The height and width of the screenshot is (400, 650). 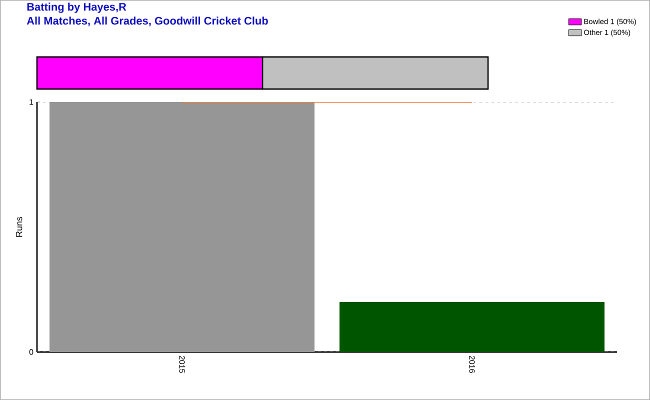 I want to click on chart-subtitle: All Matches, All Grades, Goodwill Cricket Club, so click(x=147, y=21).